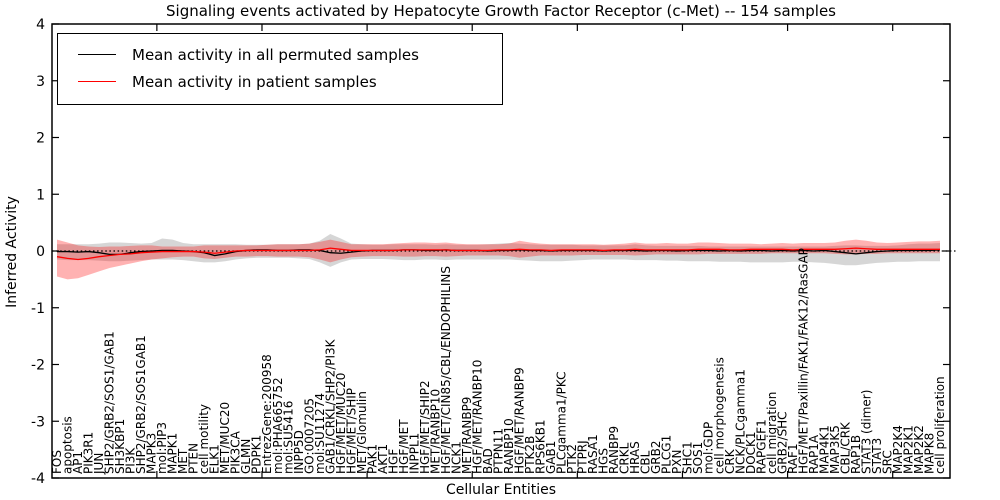  What do you see at coordinates (278, 425) in the screenshot?
I see `x-category-label: mol:PHA665752` at bounding box center [278, 425].